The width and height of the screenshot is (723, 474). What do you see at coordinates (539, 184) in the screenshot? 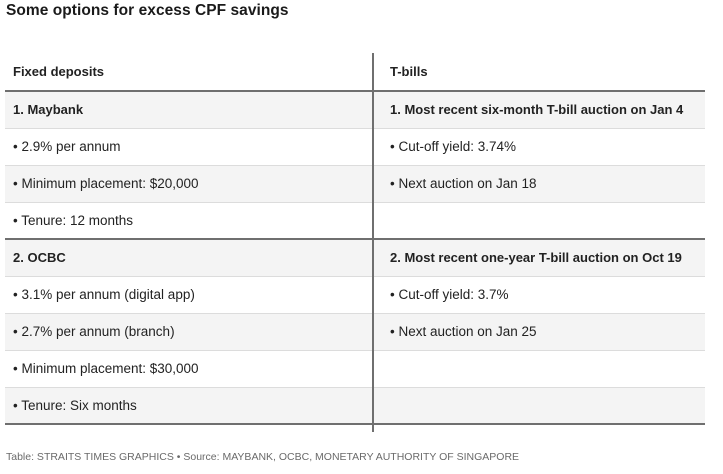
I see `table-cell: • Next auction on Jan 18` at bounding box center [539, 184].